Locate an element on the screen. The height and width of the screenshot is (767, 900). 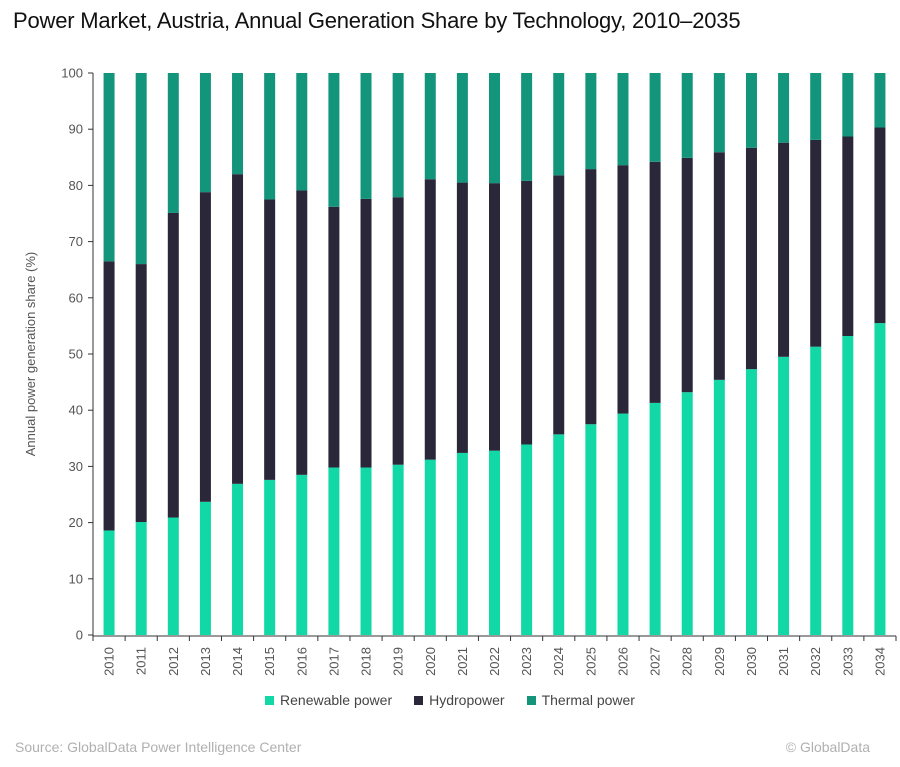
legend-label-thermal: Thermal power is located at coordinates (588, 700).